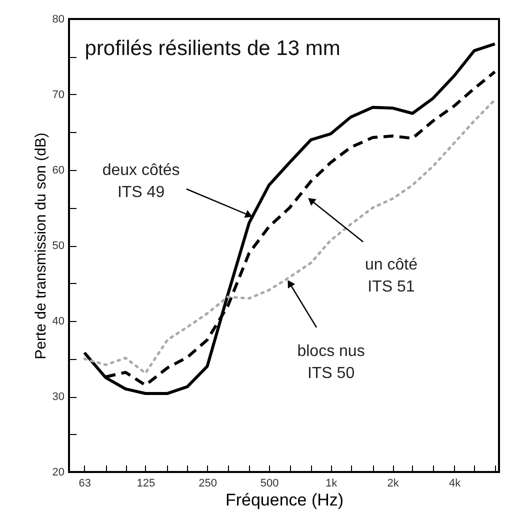 This screenshot has height=525, width=507. I want to click on y-tick-label: 80, so click(58, 20).